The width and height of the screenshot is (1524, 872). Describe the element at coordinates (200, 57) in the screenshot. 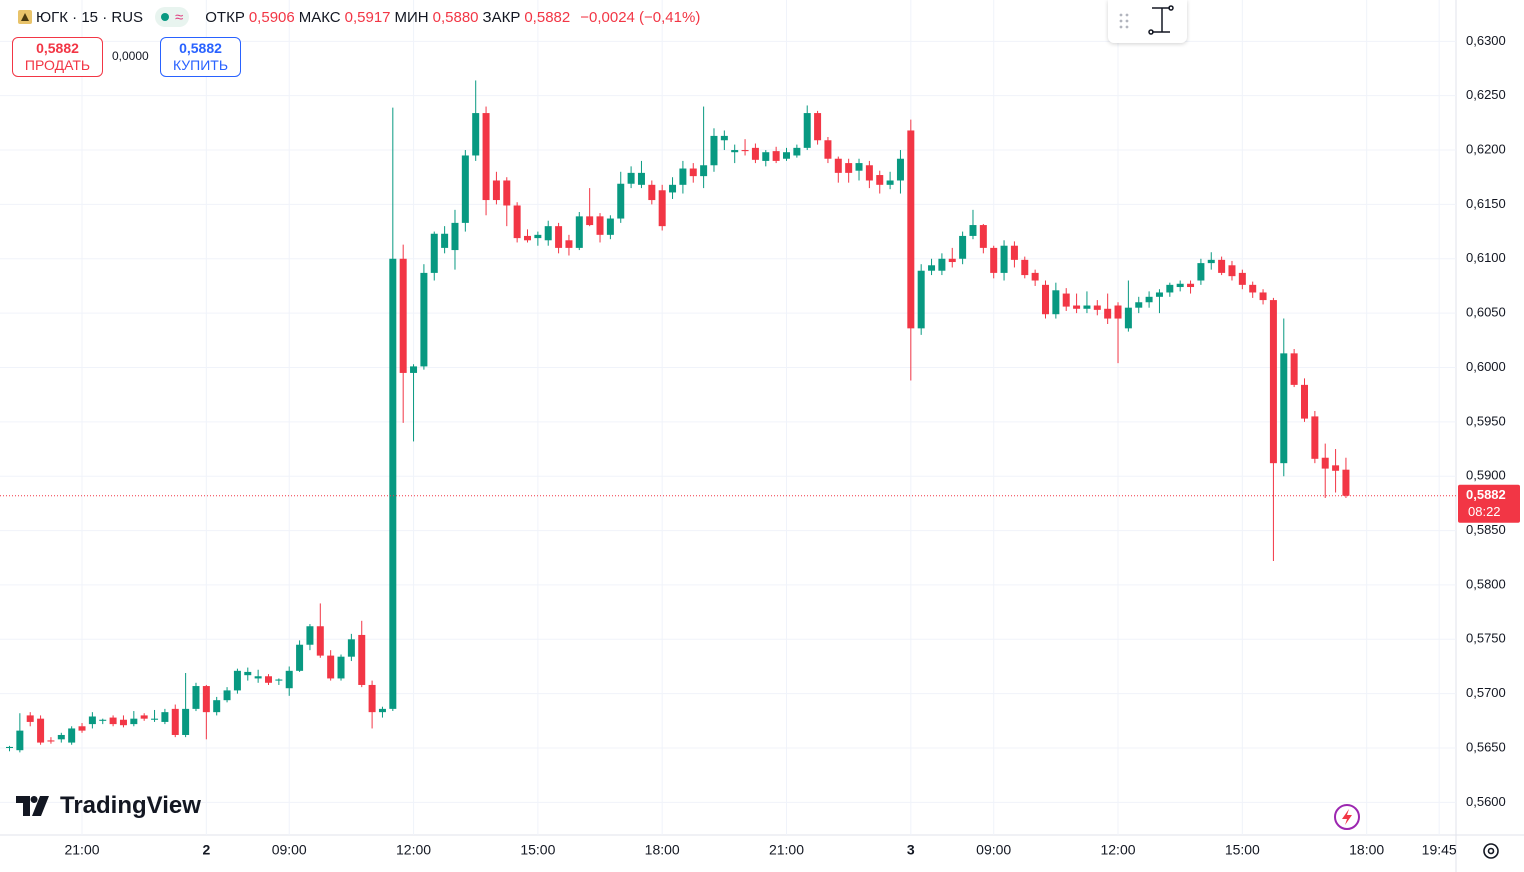

I see `buy-button: 0,5882 КУПИТЬ` at that location.